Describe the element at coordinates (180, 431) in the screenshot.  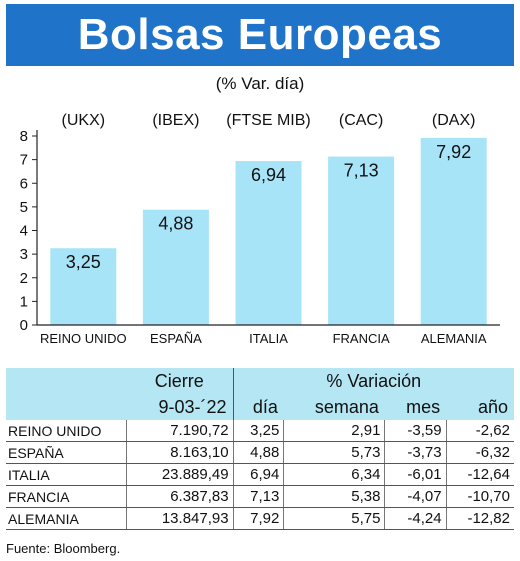
I see `row-cierre: 7.190,72` at that location.